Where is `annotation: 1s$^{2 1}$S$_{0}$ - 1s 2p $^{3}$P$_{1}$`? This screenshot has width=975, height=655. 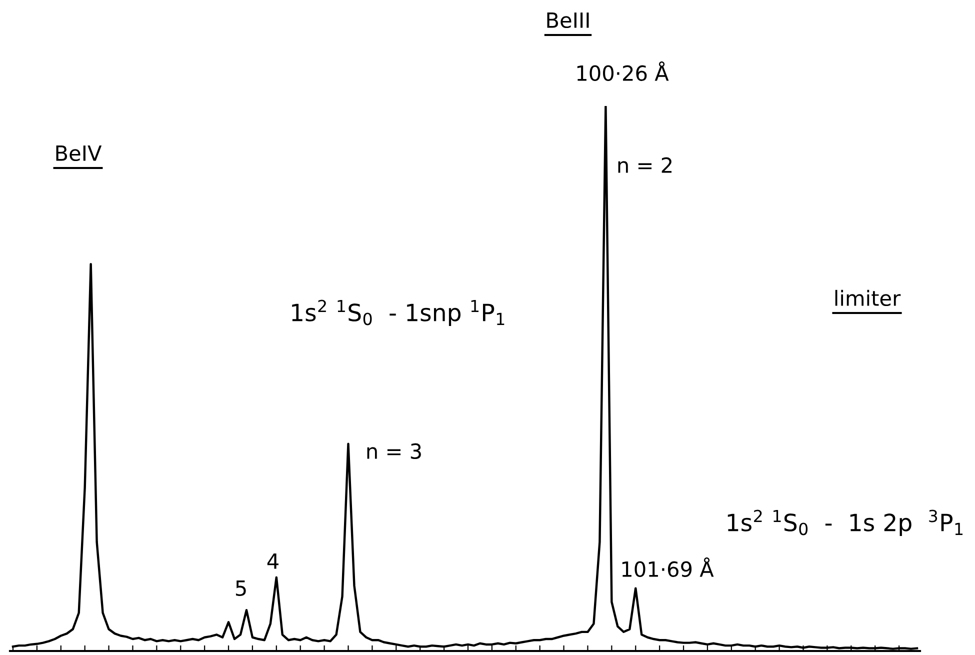 annotation: 1s$^{2 1}$S$_{0}$ - 1s 2p $^{3}$P$_{1}$ is located at coordinates (845, 523).